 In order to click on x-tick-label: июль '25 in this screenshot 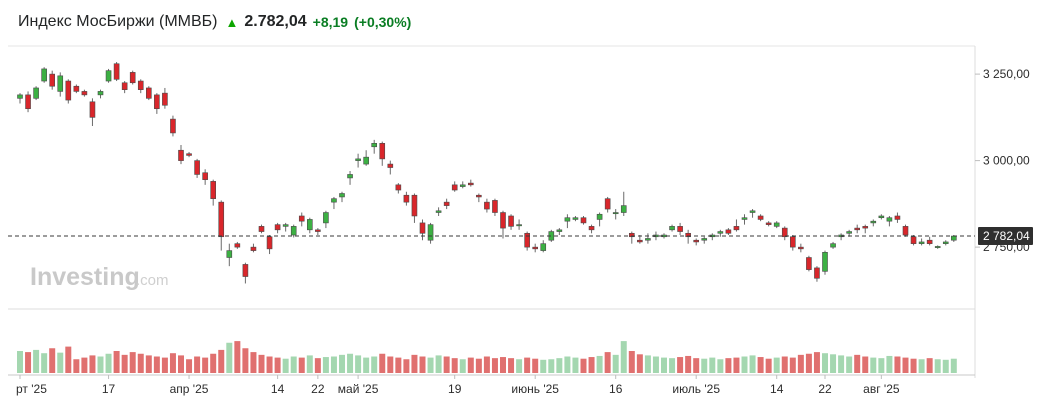, I will do `click(696, 389)`.